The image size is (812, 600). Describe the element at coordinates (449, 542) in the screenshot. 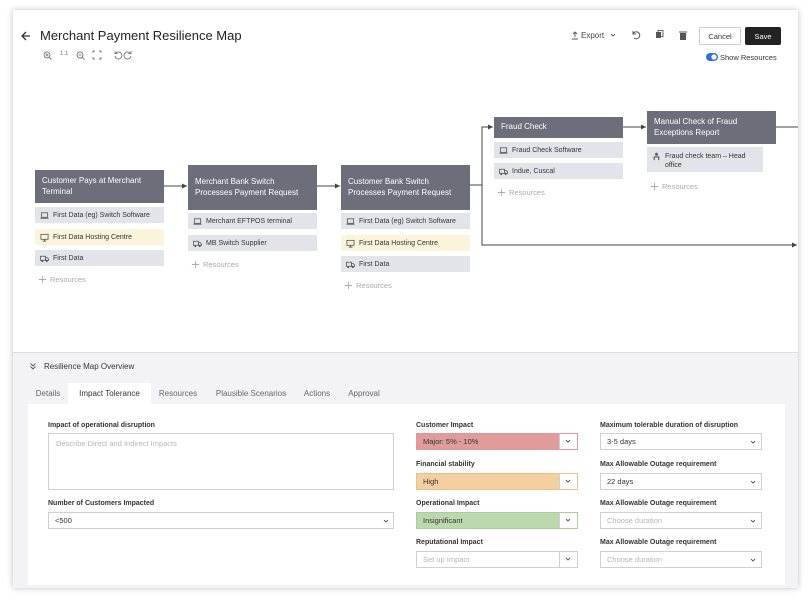

I see `field-label: Reputational Impact` at that location.